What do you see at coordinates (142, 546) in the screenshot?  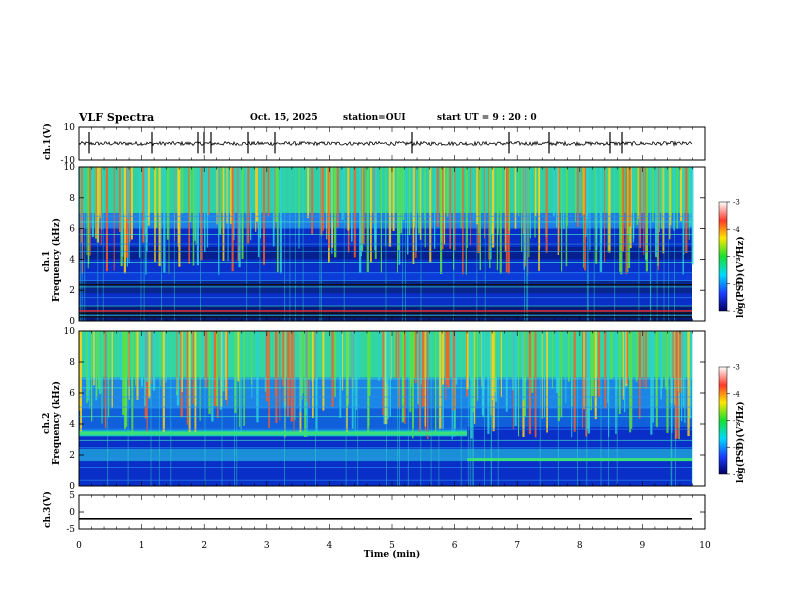 I see `x-tick-label: 1` at bounding box center [142, 546].